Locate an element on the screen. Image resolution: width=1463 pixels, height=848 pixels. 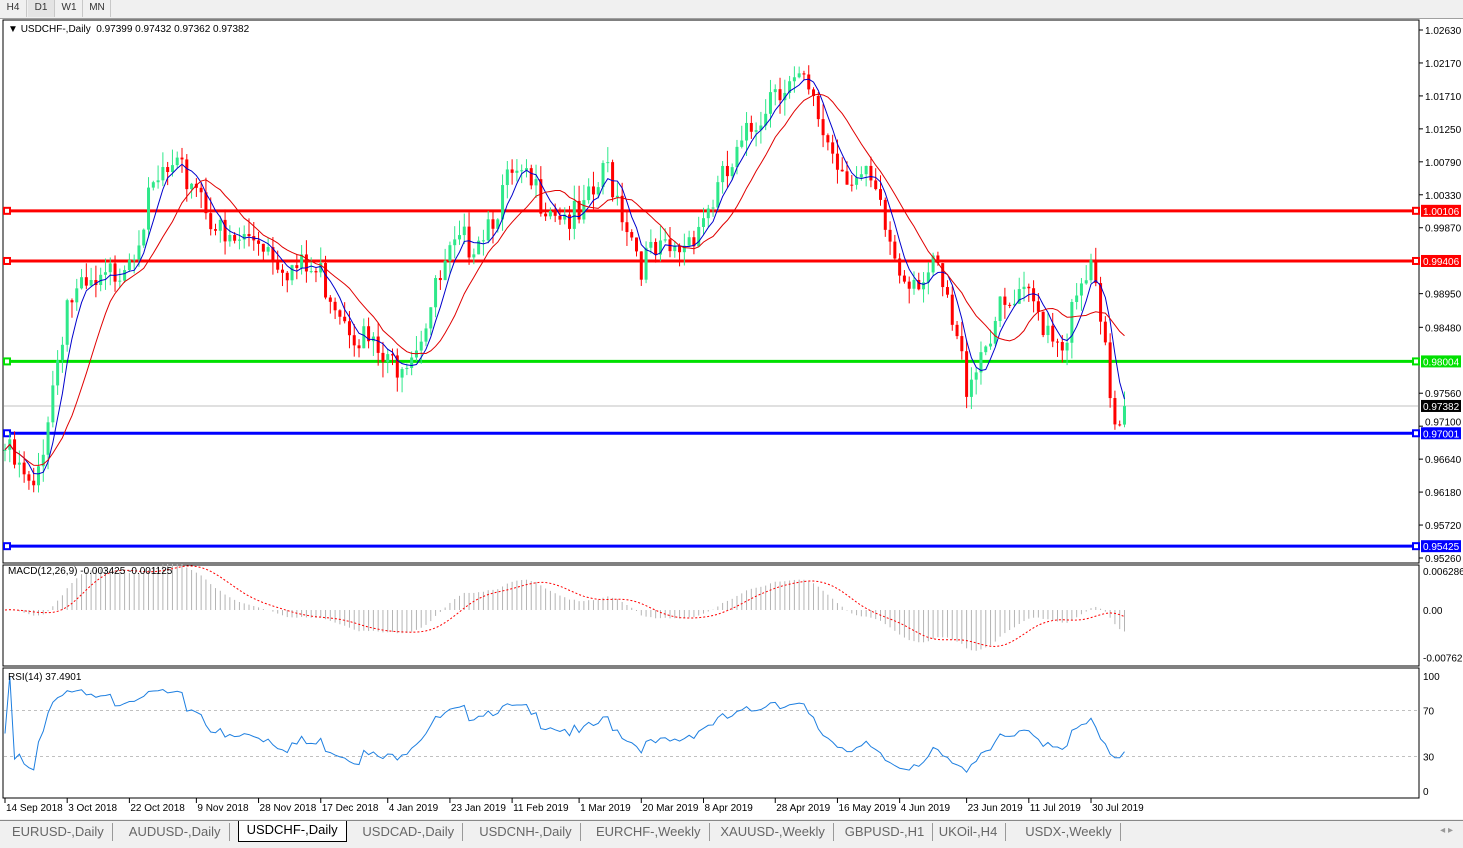
price-tick-label: 0.95260 is located at coordinates (1443, 559).